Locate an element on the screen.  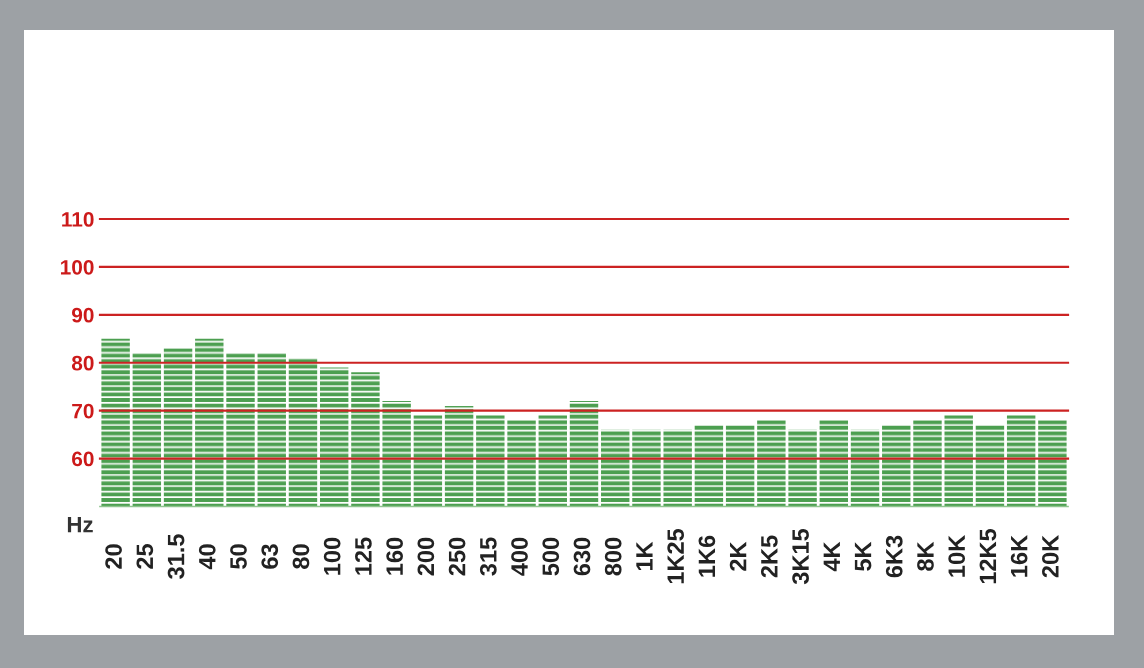
x-tick-label: 8K is located at coordinates (925, 556).